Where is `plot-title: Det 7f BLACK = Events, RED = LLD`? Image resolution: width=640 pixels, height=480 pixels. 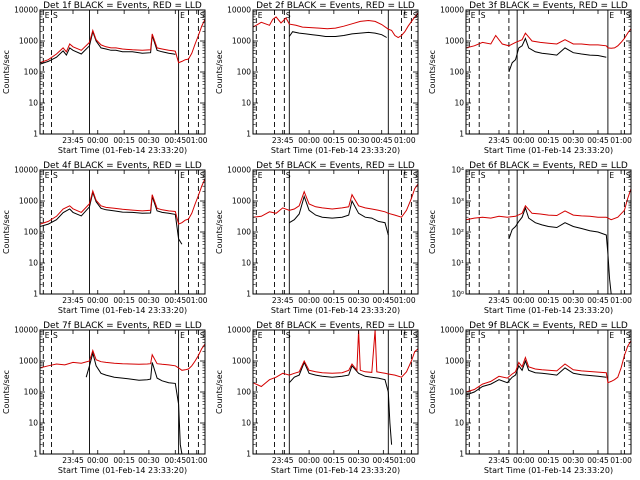
plot-title: Det 7f BLACK = Events, RED = LLD is located at coordinates (122, 326).